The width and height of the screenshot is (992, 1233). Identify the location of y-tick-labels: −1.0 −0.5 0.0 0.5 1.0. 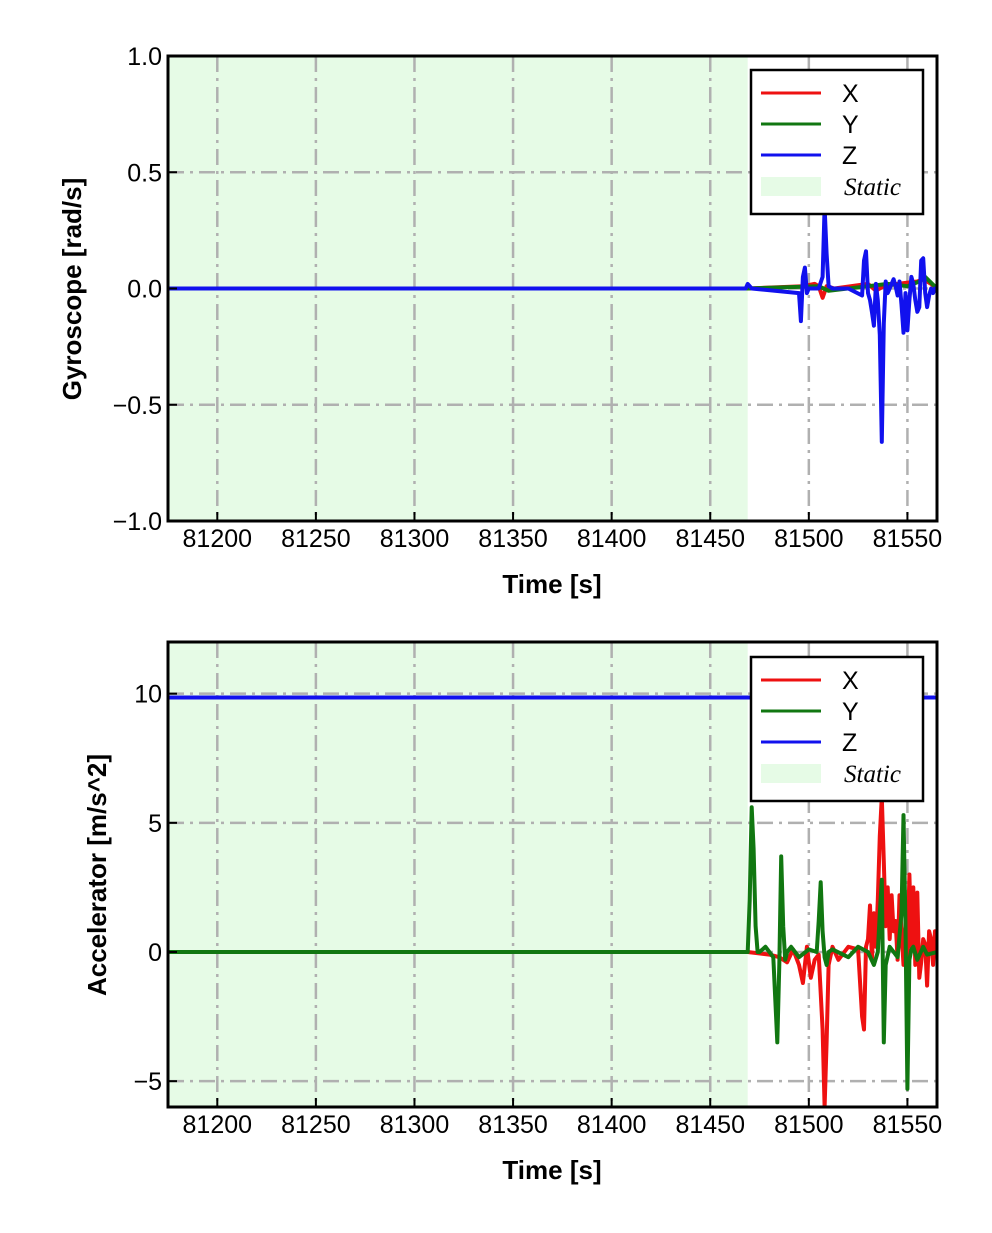
(137, 289).